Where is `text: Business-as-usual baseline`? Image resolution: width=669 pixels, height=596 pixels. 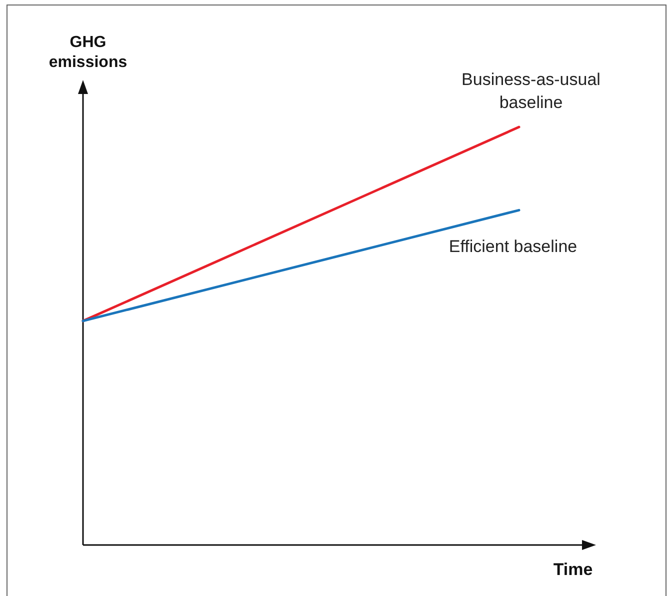 text: Business-as-usual baseline is located at coordinates (531, 91).